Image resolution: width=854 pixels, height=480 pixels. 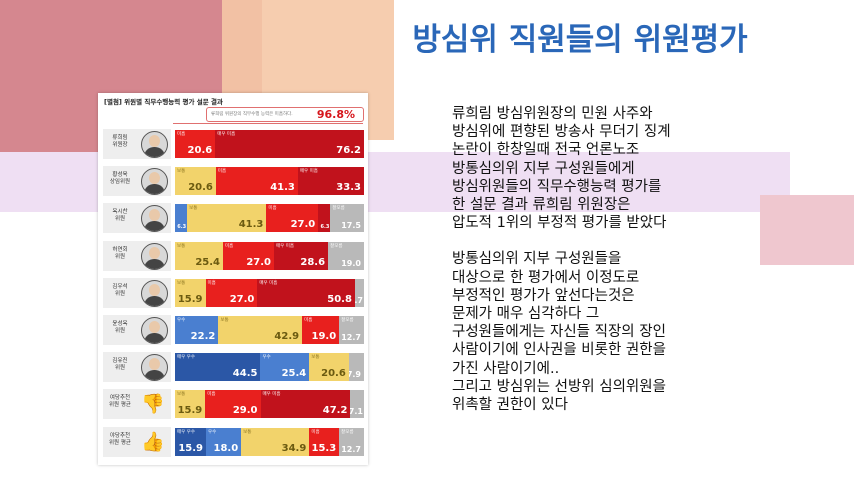 What do you see at coordinates (137, 441) in the screenshot?
I see `row-label-box: 야당추천 위원 평균 👍` at bounding box center [137, 441].